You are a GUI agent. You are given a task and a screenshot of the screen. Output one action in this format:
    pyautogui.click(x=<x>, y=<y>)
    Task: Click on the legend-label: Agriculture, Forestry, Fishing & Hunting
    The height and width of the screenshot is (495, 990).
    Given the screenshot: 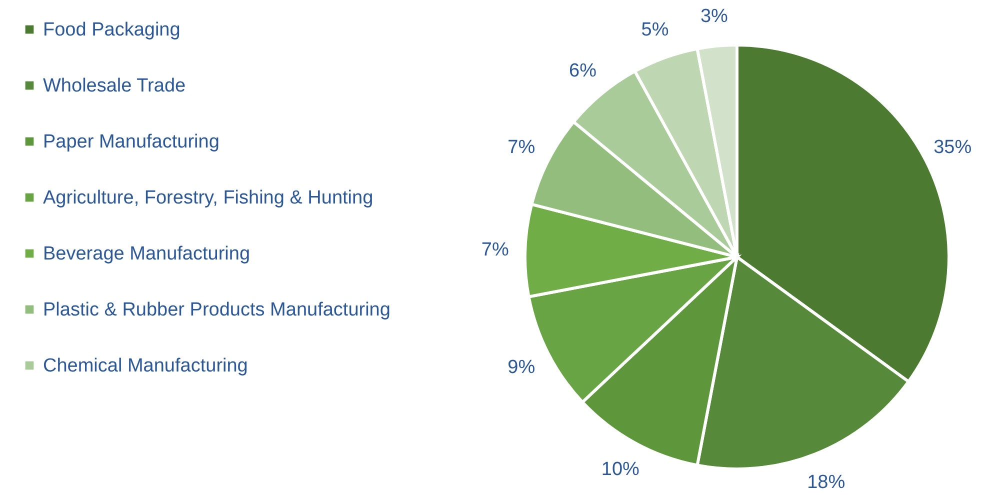 What is the action you would take?
    pyautogui.click(x=208, y=198)
    